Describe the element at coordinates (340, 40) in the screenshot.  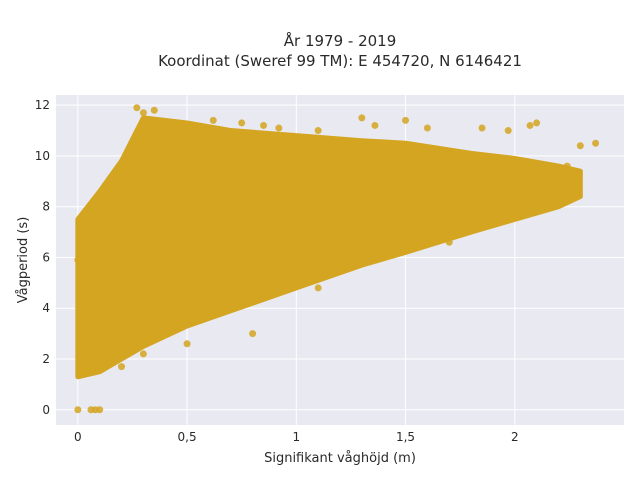
I see `chart-title-line-1: År 1979 - 2019` at that location.